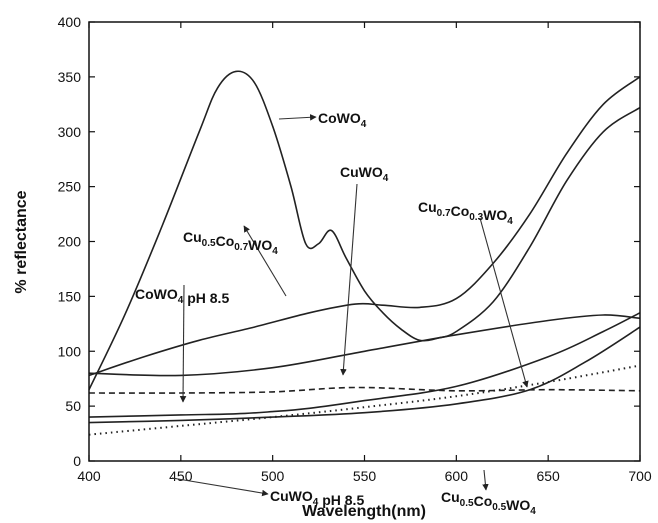  I want to click on annotation-label-0: CoWO4, so click(342, 120).